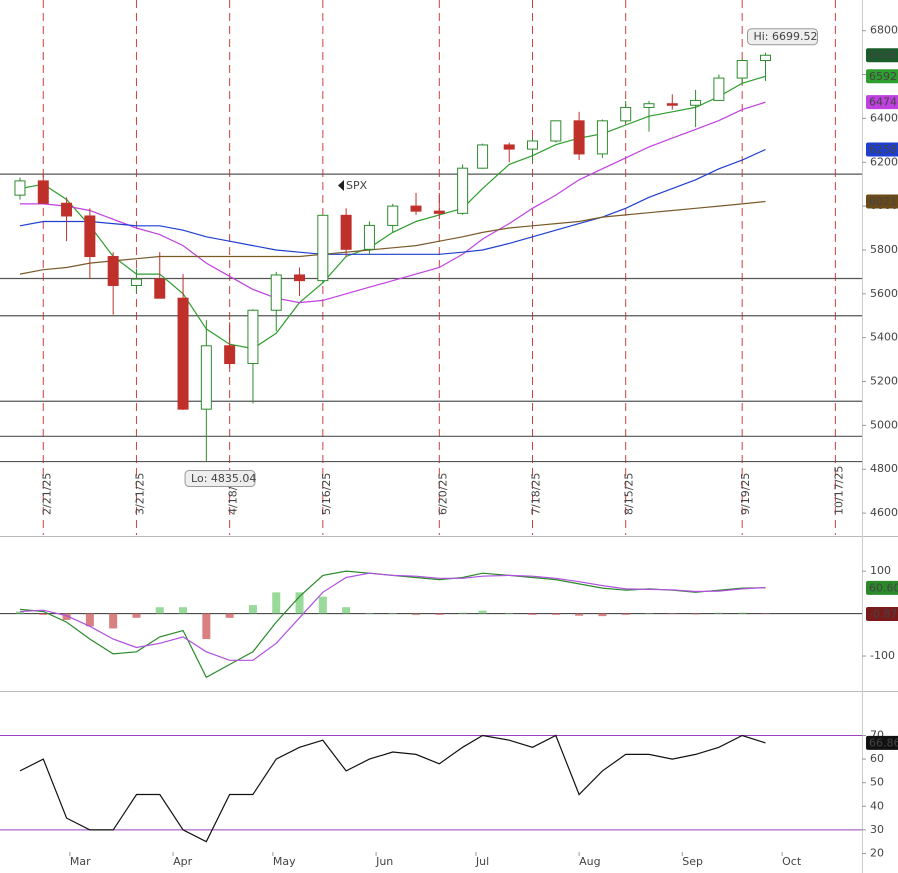  What do you see at coordinates (884, 293) in the screenshot?
I see `y-tick-label: 5600` at bounding box center [884, 293].